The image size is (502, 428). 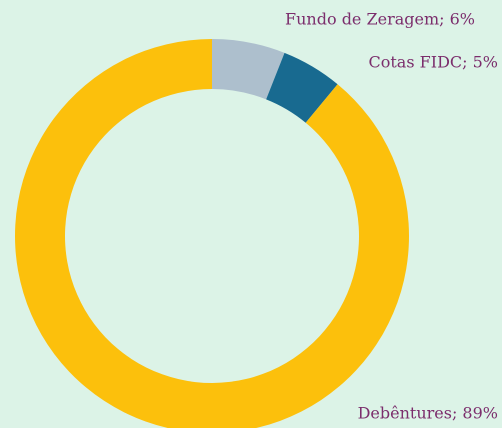 I want to click on data-label: Debêntures; 89%, so click(x=428, y=413).